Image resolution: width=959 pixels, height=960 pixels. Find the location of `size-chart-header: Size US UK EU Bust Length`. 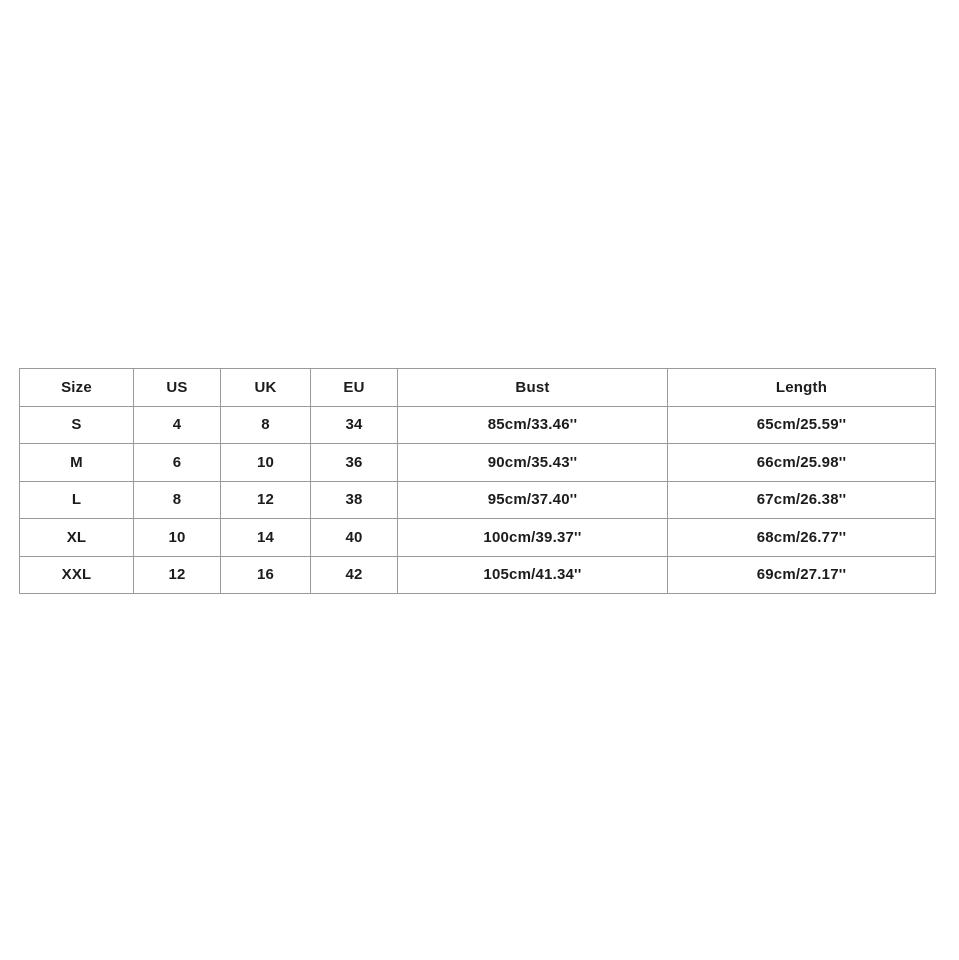

size-chart-header: Size US UK EU Bust Length is located at coordinates (477, 387).